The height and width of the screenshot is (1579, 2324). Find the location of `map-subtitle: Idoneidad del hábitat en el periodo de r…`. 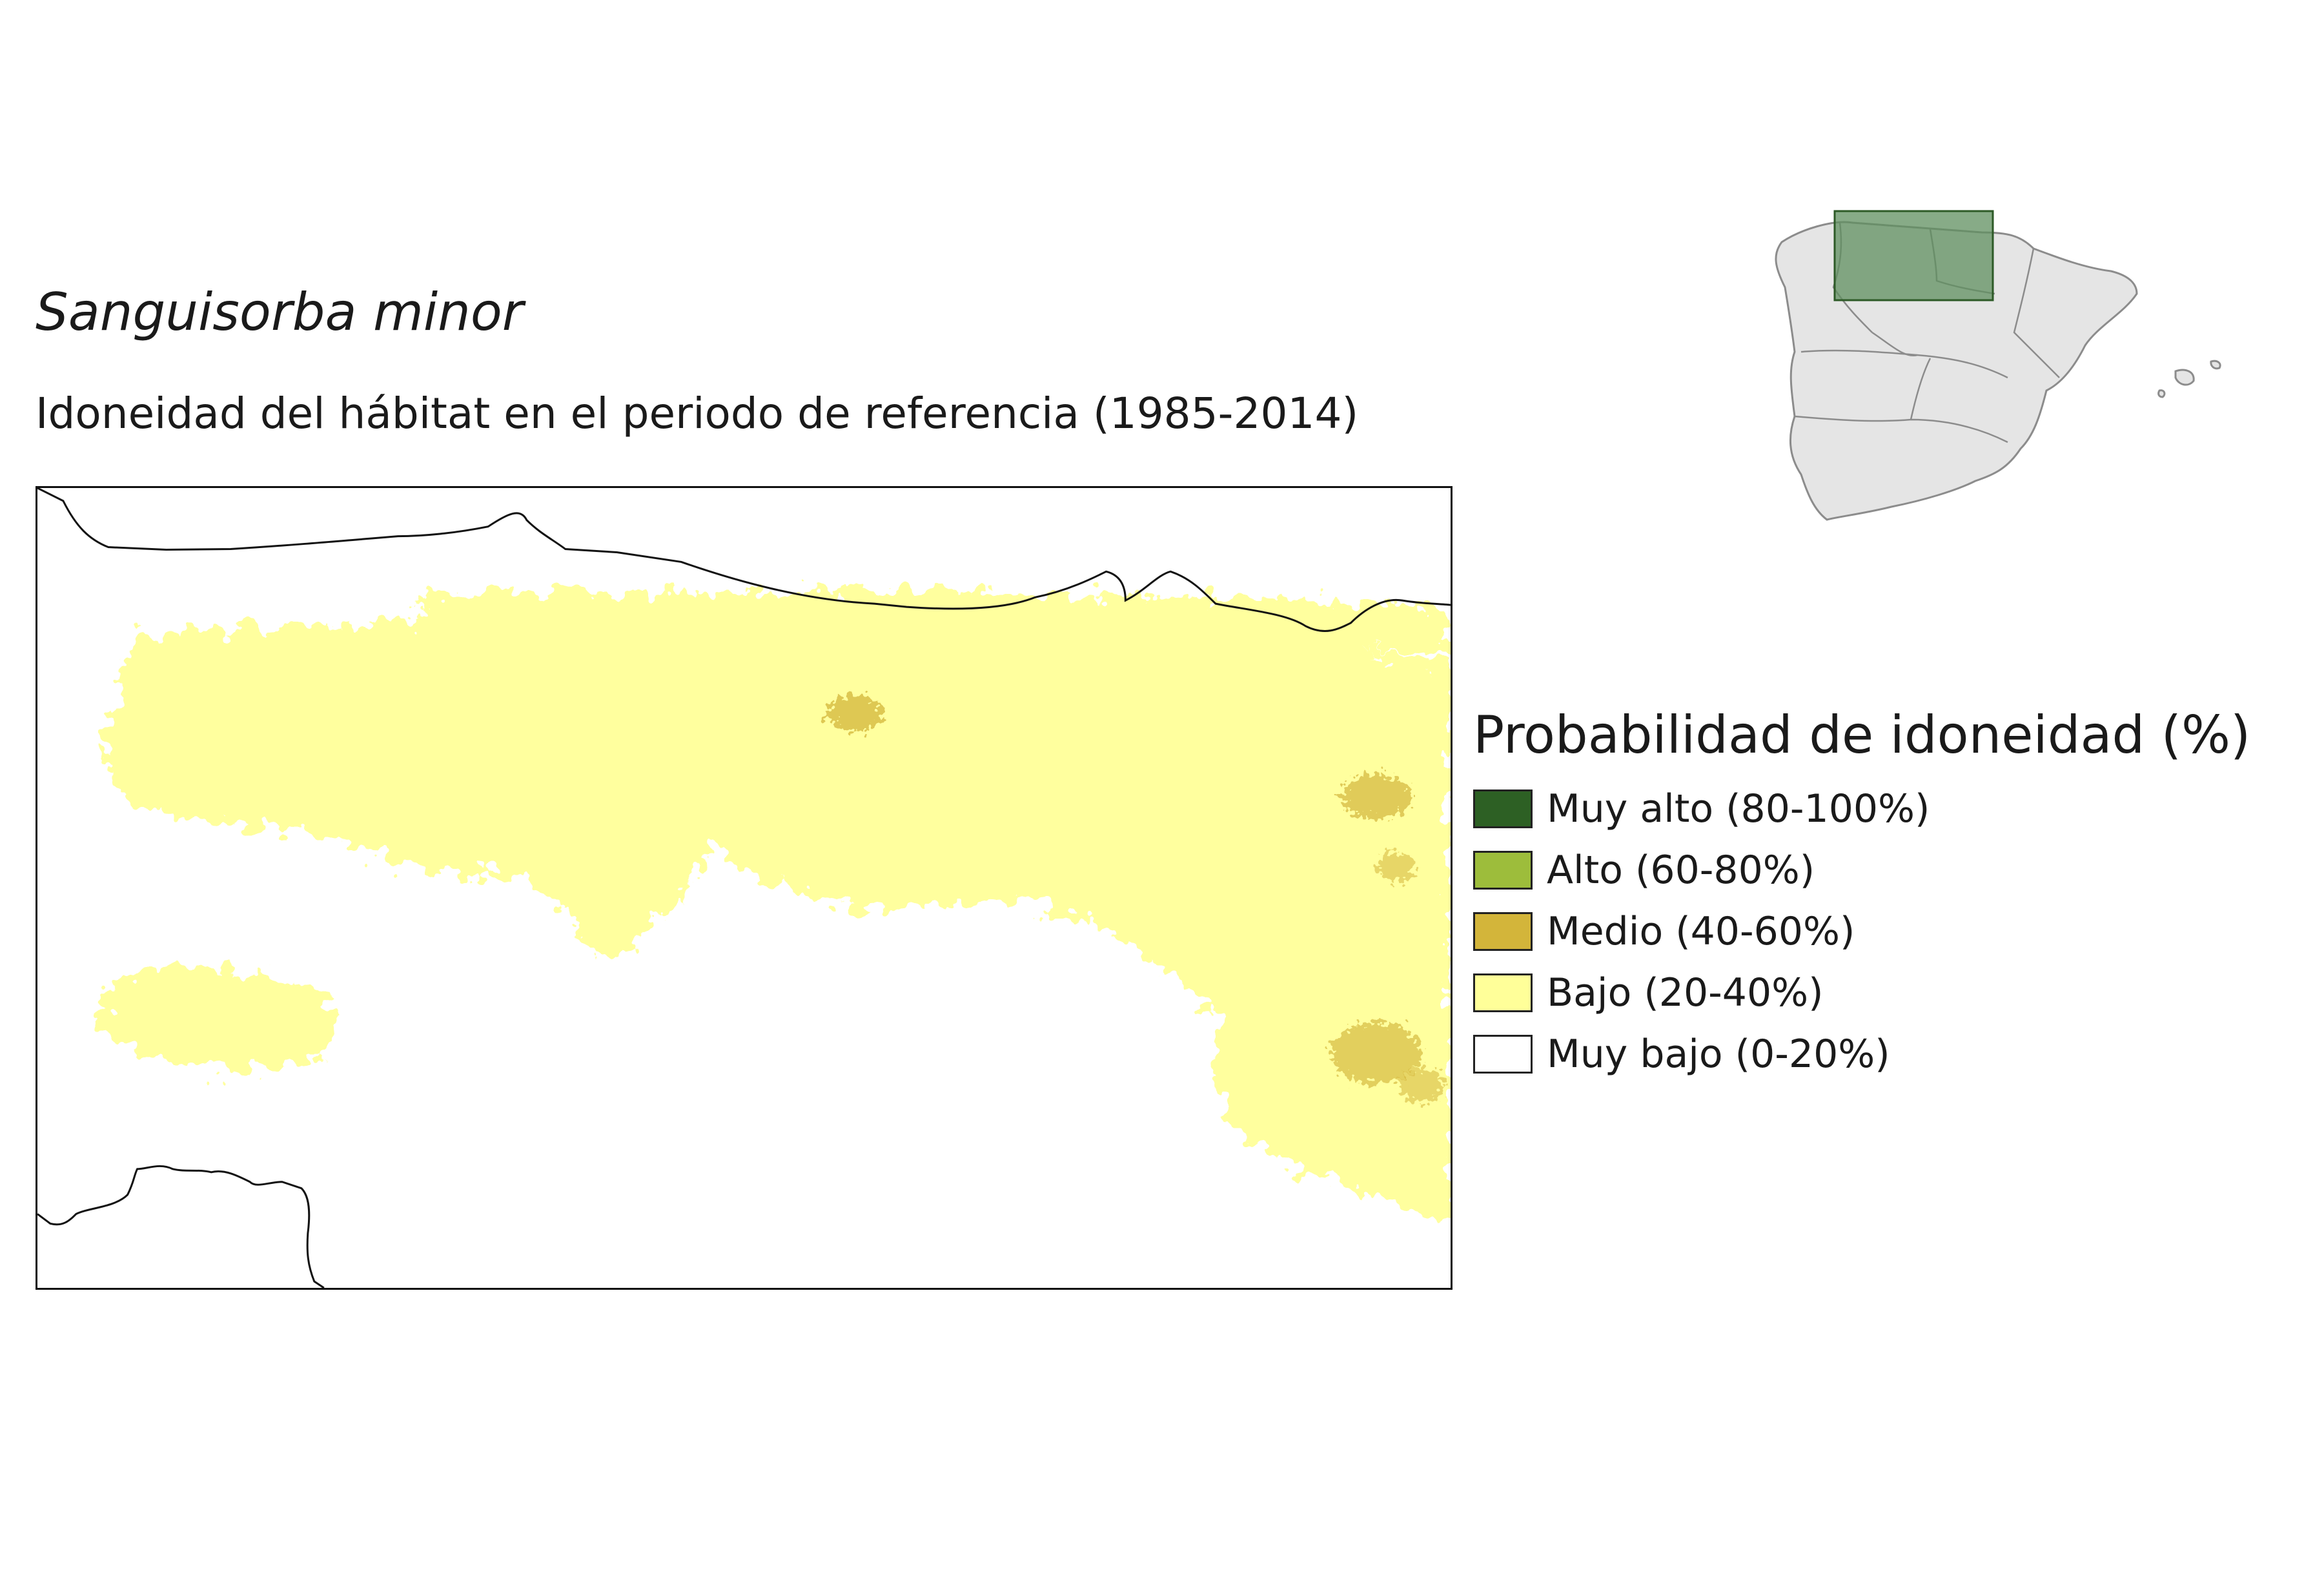

map-subtitle: Idoneidad del hábitat en el periodo de r… is located at coordinates (697, 413).